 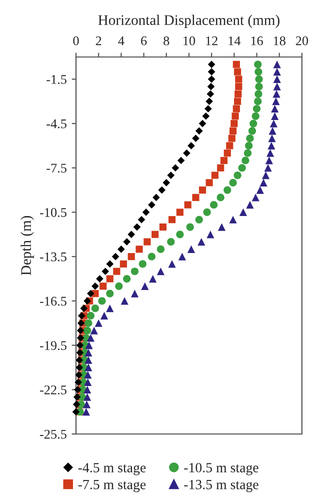 What do you see at coordinates (302, 41) in the screenshot?
I see `x-tick-label: 20` at bounding box center [302, 41].